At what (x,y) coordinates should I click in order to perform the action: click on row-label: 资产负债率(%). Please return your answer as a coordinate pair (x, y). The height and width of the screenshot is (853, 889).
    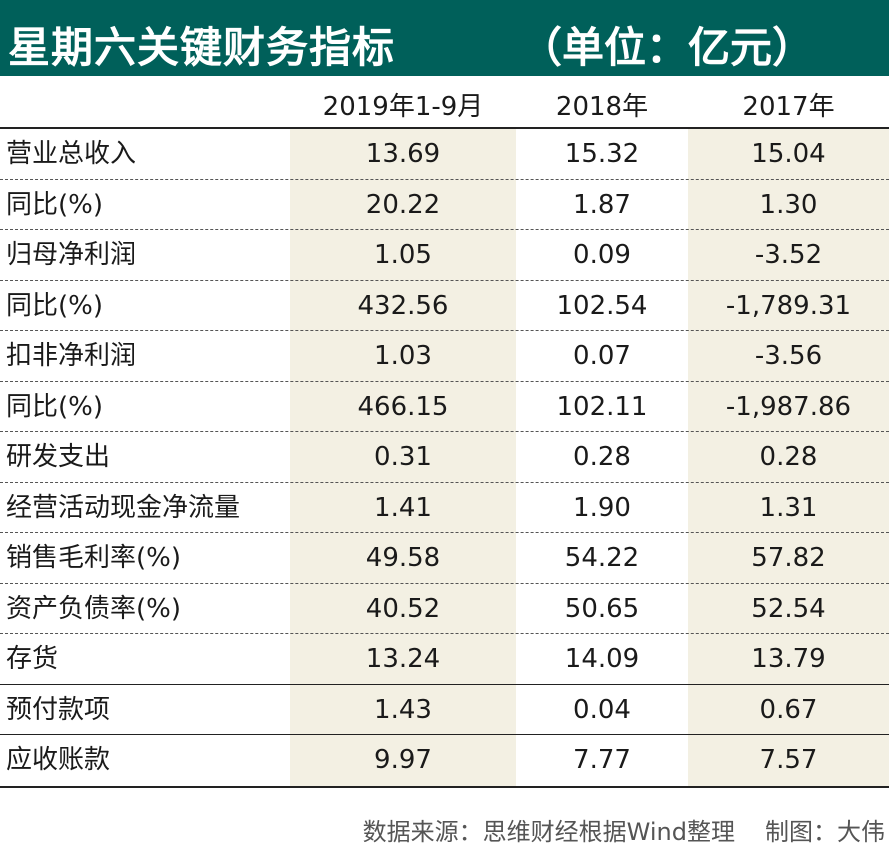
    Looking at the image, I should click on (93, 608).